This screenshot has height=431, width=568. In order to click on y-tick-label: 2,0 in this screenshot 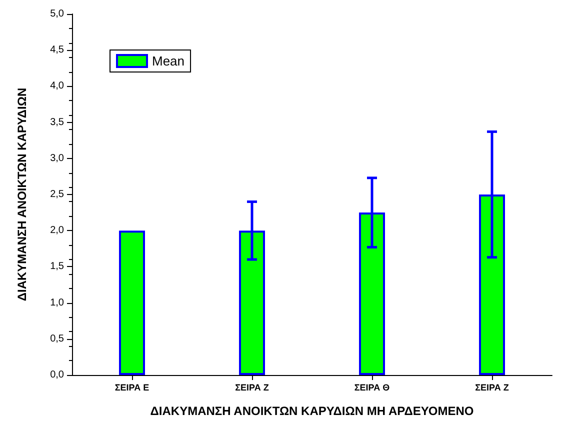, I will do `click(57, 230)`.